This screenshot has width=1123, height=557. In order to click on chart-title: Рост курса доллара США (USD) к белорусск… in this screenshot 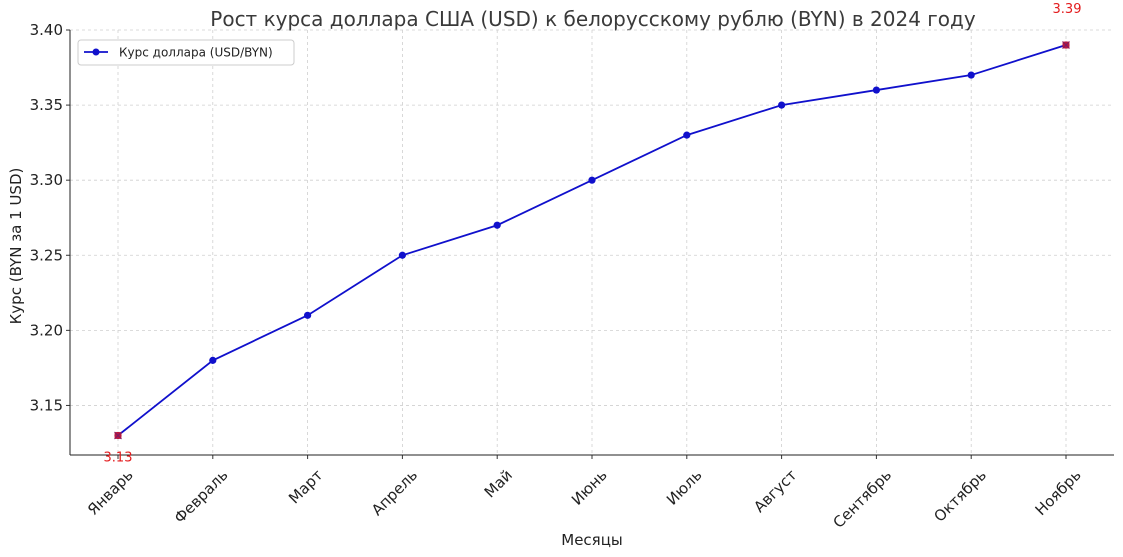, I will do `click(593, 19)`.